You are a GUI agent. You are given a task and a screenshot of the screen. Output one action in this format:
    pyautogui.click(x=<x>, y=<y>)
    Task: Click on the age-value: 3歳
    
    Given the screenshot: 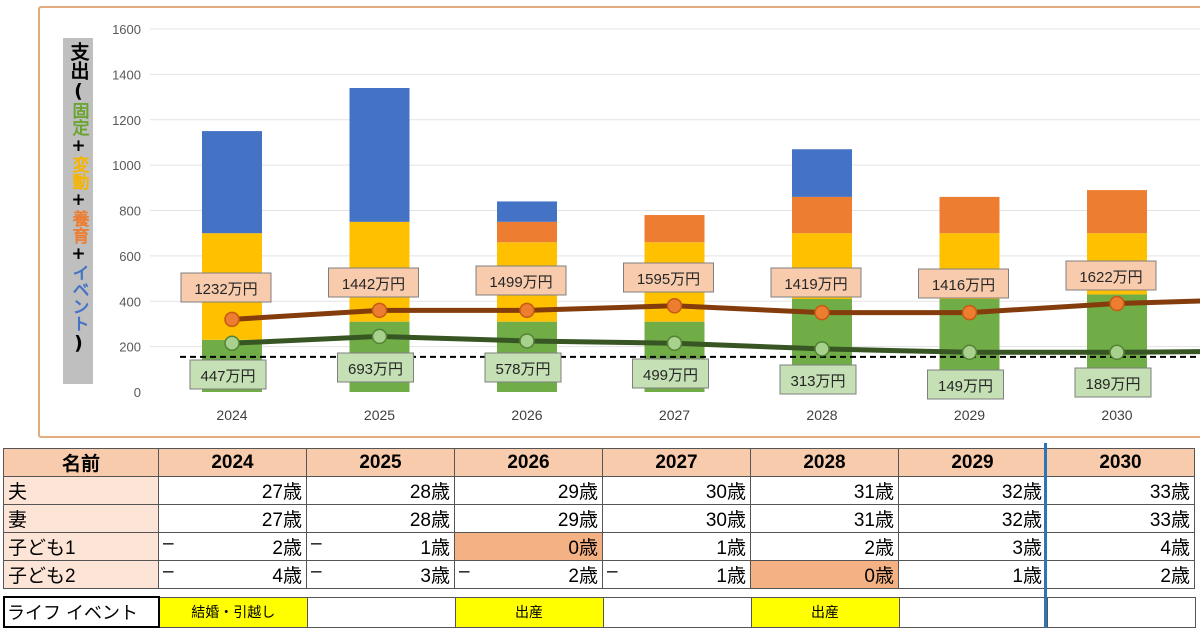 What is the action you would take?
    pyautogui.click(x=1027, y=548)
    